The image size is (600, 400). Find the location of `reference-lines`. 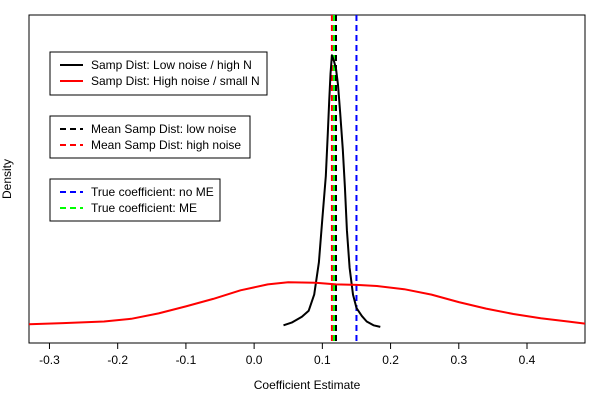

reference-lines is located at coordinates (344, 179).